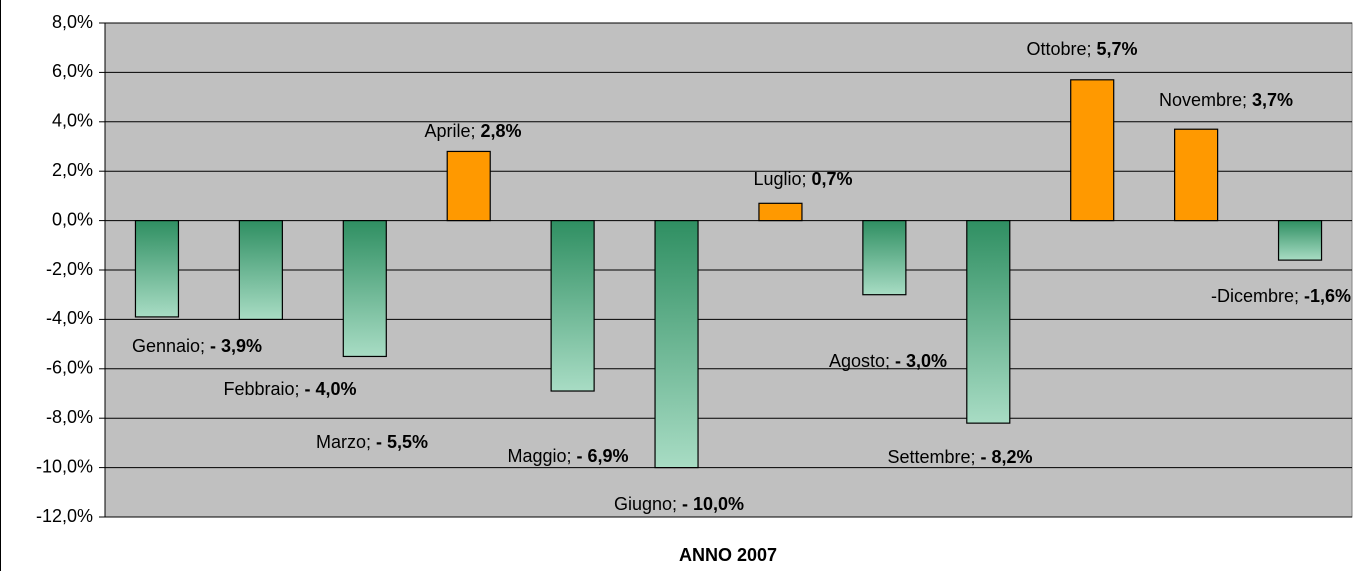 The height and width of the screenshot is (571, 1359). I want to click on x-axis-label: ANNO 2007, so click(728, 555).